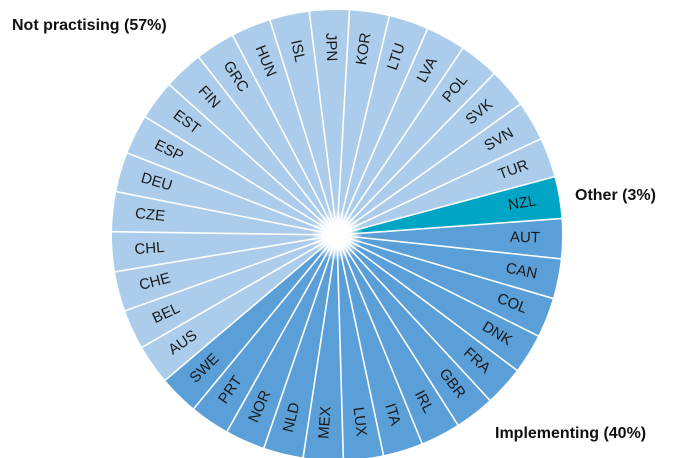  What do you see at coordinates (364, 48) in the screenshot?
I see `slice-label: KOR` at bounding box center [364, 48].